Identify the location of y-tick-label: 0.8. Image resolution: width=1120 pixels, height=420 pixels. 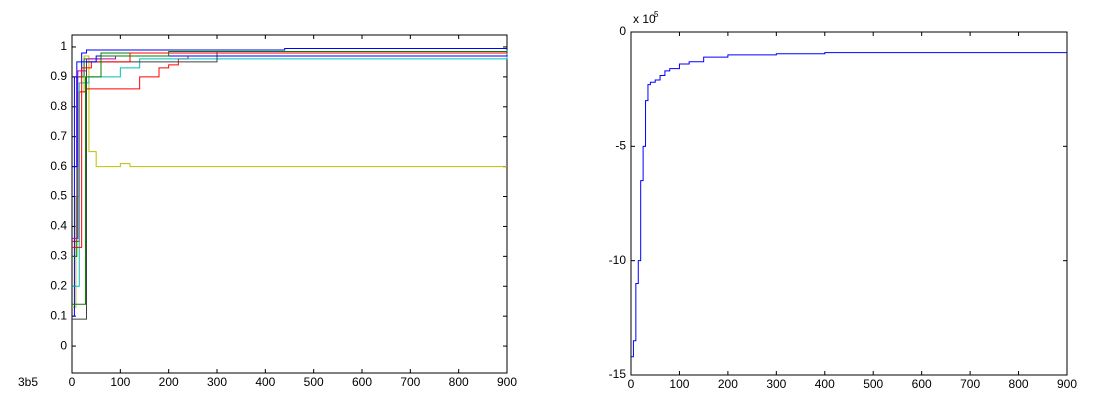
(58, 106).